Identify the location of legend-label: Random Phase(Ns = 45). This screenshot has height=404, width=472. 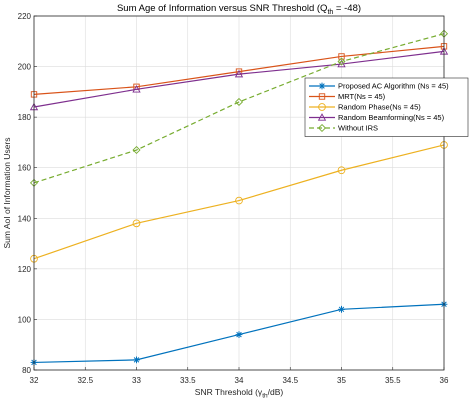
(379, 107).